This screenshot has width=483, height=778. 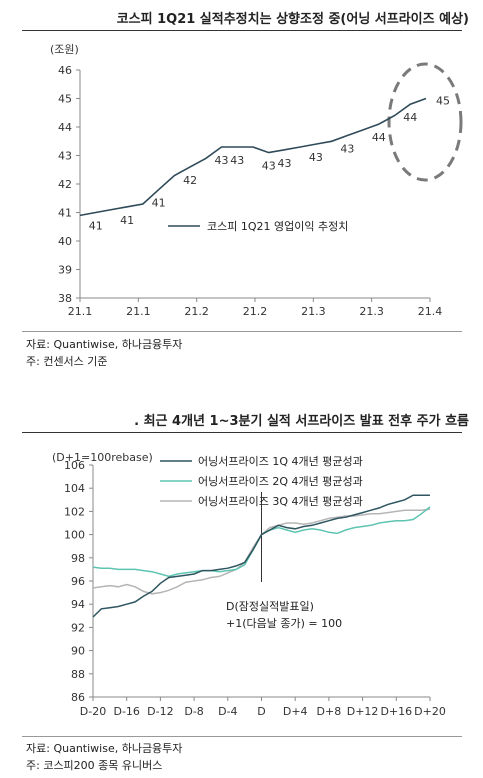 What do you see at coordinates (102, 457) in the screenshot?
I see `chart2-unit-label: (D+1=100rebase)` at bounding box center [102, 457].